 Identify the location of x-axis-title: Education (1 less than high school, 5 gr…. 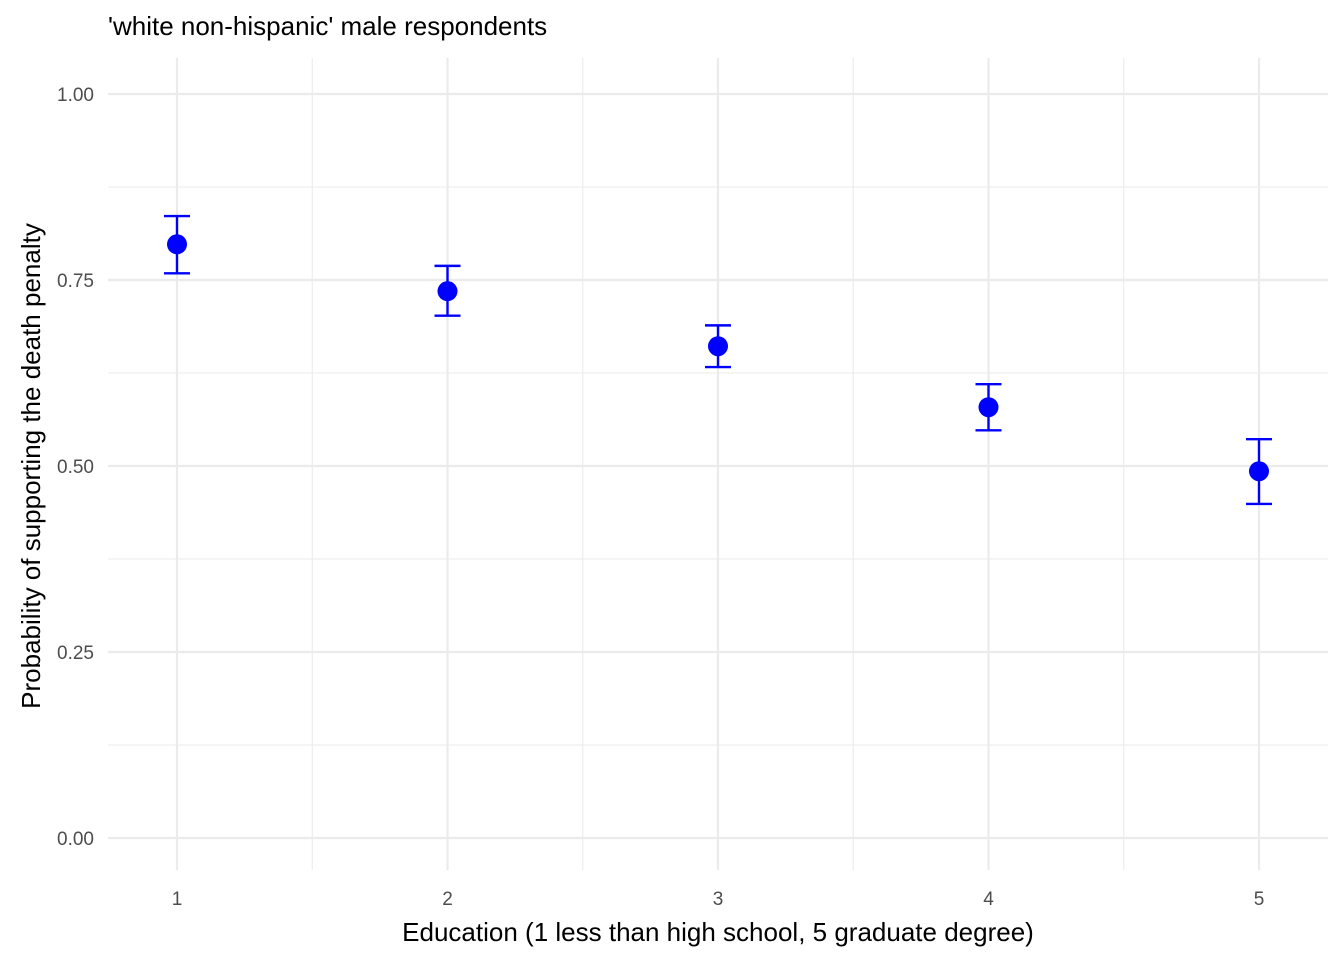
(718, 932).